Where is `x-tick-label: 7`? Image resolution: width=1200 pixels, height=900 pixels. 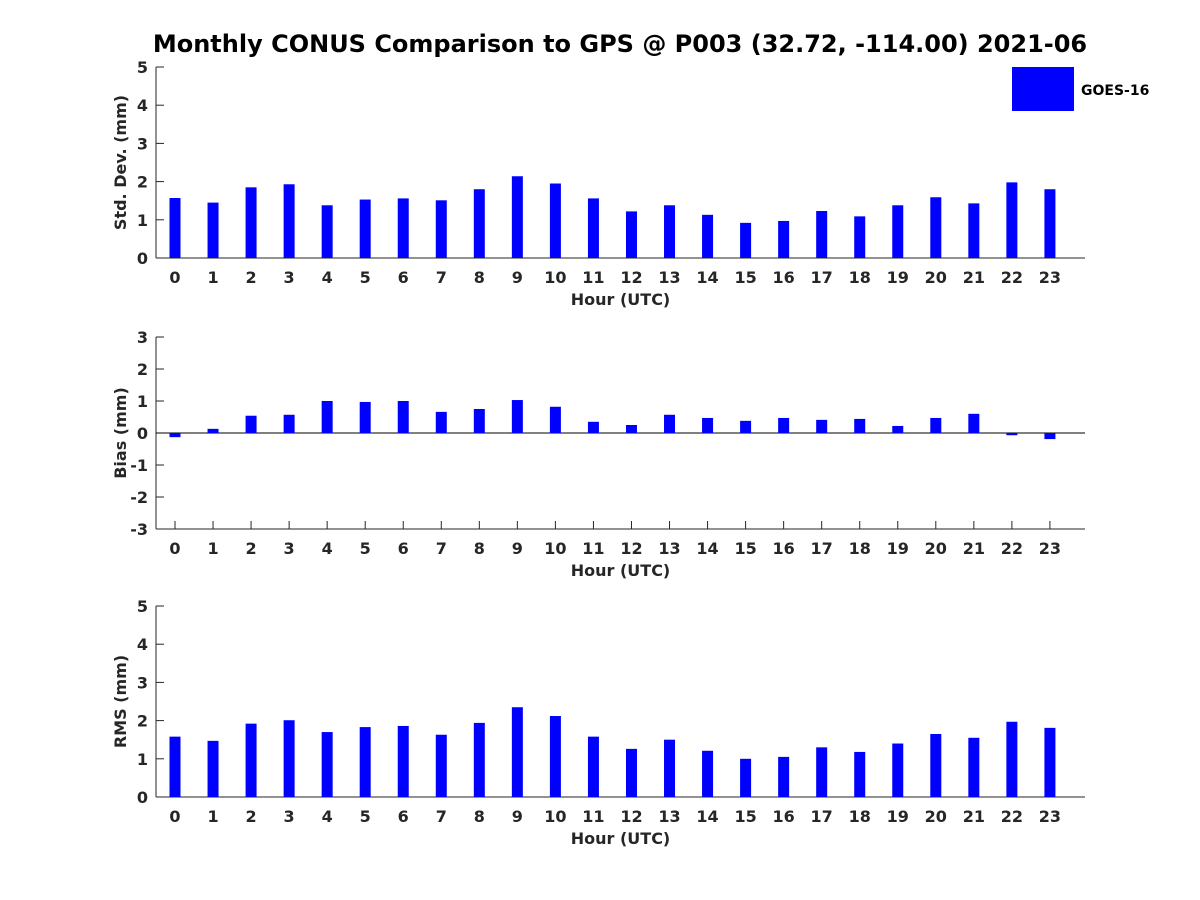
x-tick-label: 7 is located at coordinates (441, 816).